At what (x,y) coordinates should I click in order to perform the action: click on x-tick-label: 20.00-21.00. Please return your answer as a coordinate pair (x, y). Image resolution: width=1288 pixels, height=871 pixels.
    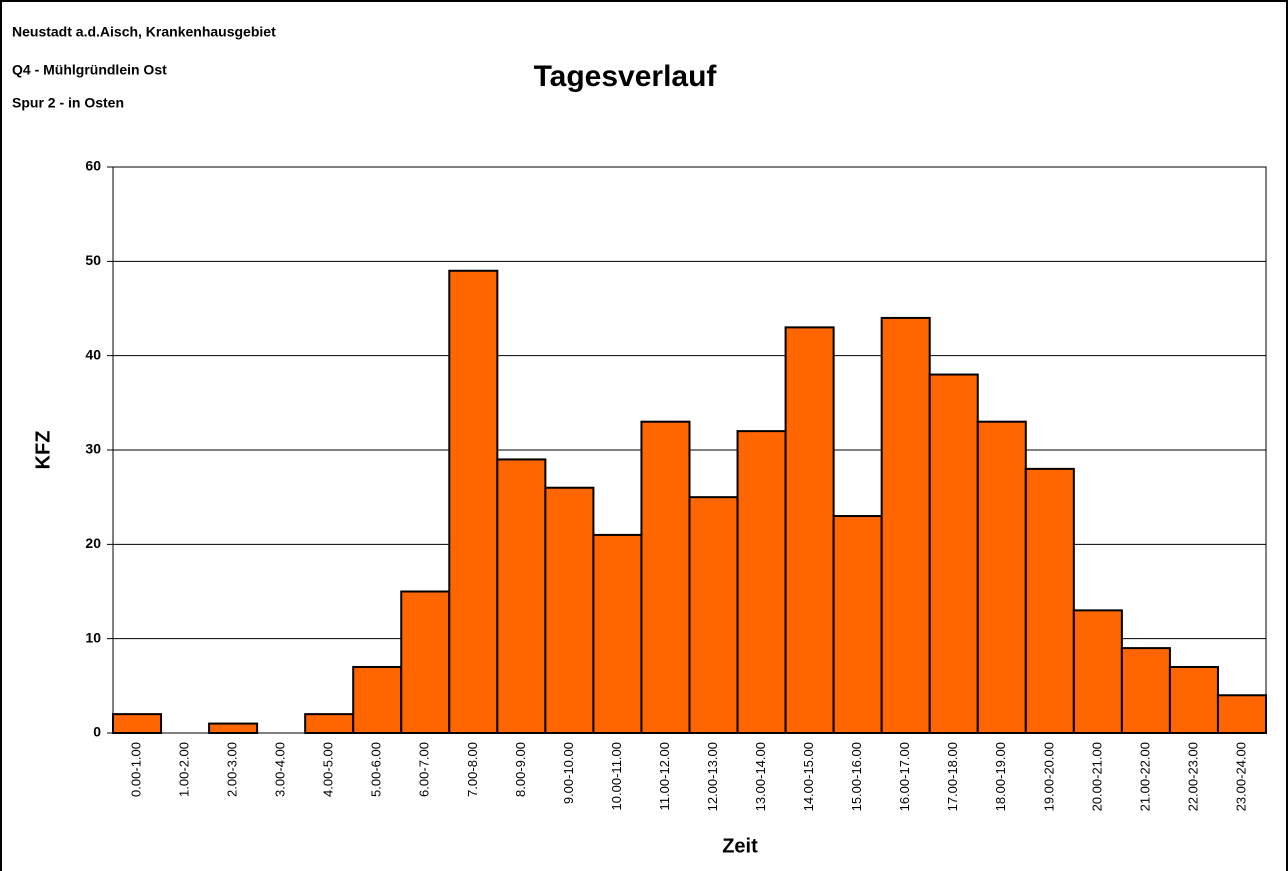
    Looking at the image, I should click on (1096, 776).